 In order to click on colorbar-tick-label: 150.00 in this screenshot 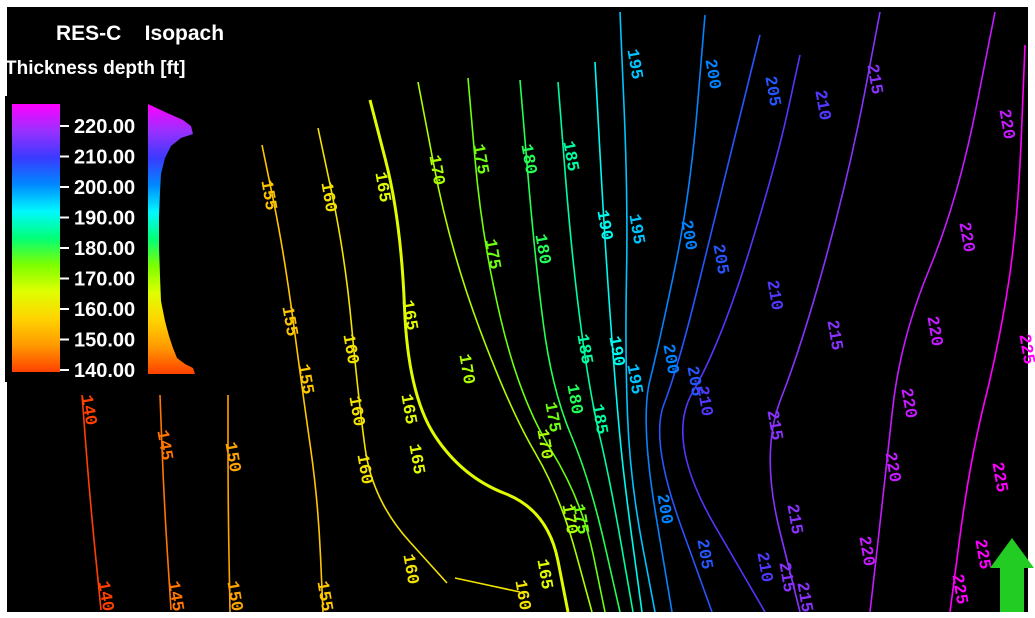, I will do `click(104, 341)`.